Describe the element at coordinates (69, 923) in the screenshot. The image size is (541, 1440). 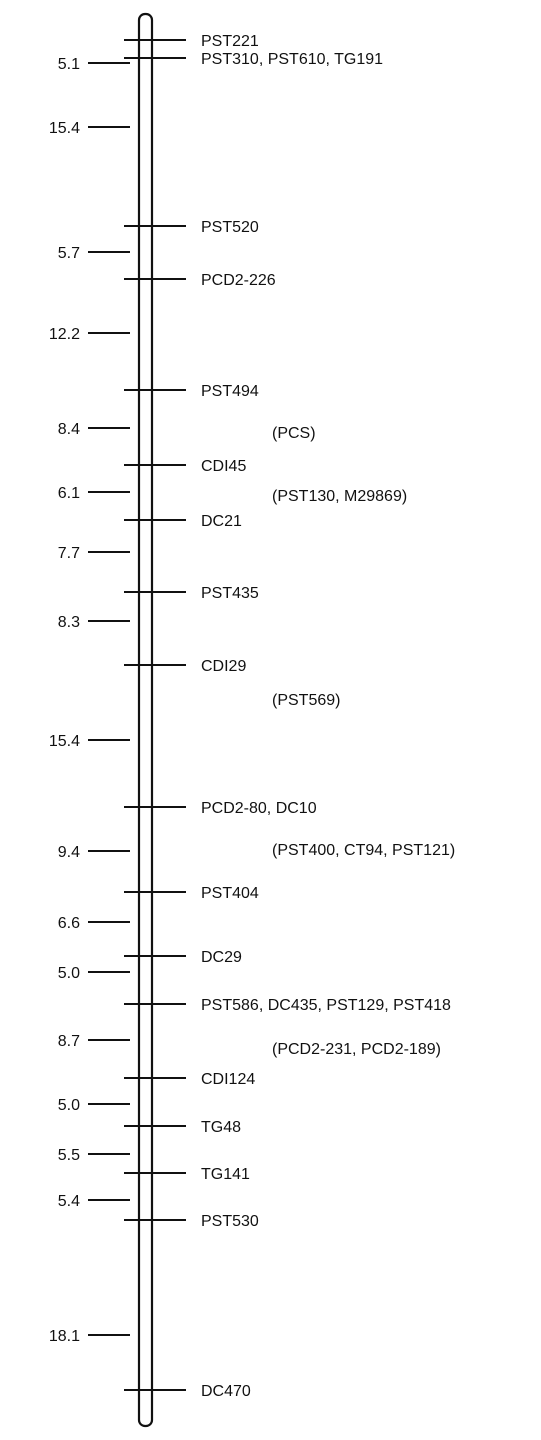
I see `distance-label: 6.6` at that location.